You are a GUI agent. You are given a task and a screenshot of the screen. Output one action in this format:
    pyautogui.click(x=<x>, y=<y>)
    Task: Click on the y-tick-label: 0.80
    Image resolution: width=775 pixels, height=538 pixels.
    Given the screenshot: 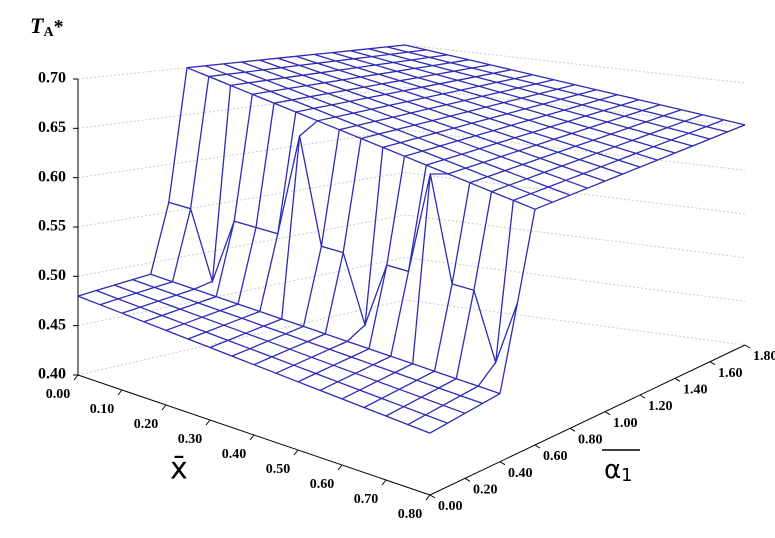 What is the action you would take?
    pyautogui.click(x=590, y=440)
    